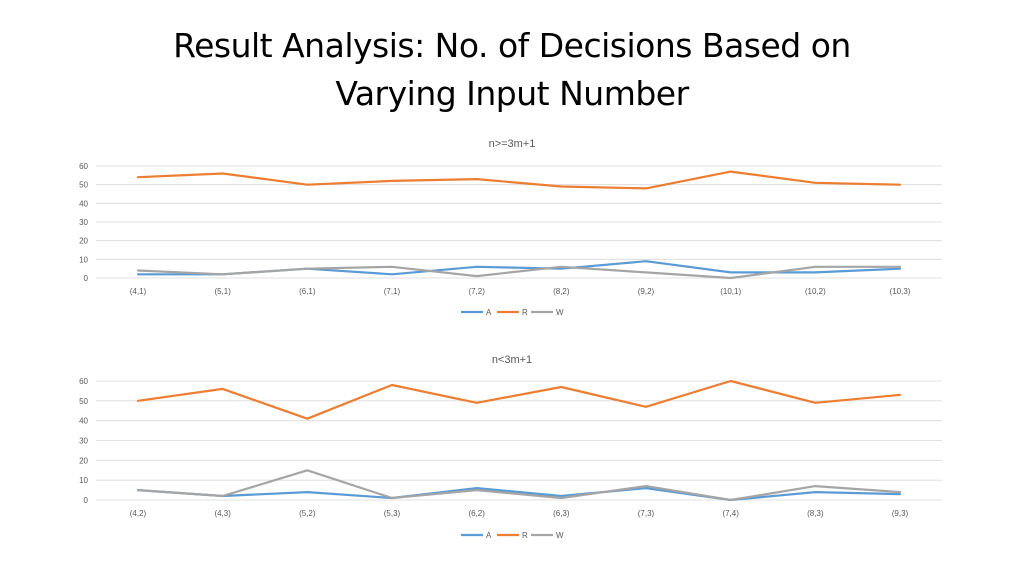 The height and width of the screenshot is (576, 1024). I want to click on slide-title-line-2: Varying Input Number, so click(512, 93).